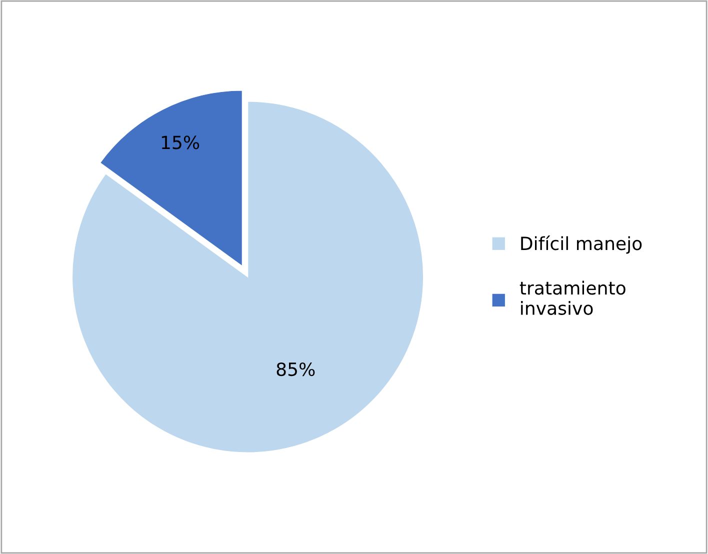 Image resolution: width=708 pixels, height=554 pixels. What do you see at coordinates (181, 143) in the screenshot?
I see `data-label: 15%` at bounding box center [181, 143].